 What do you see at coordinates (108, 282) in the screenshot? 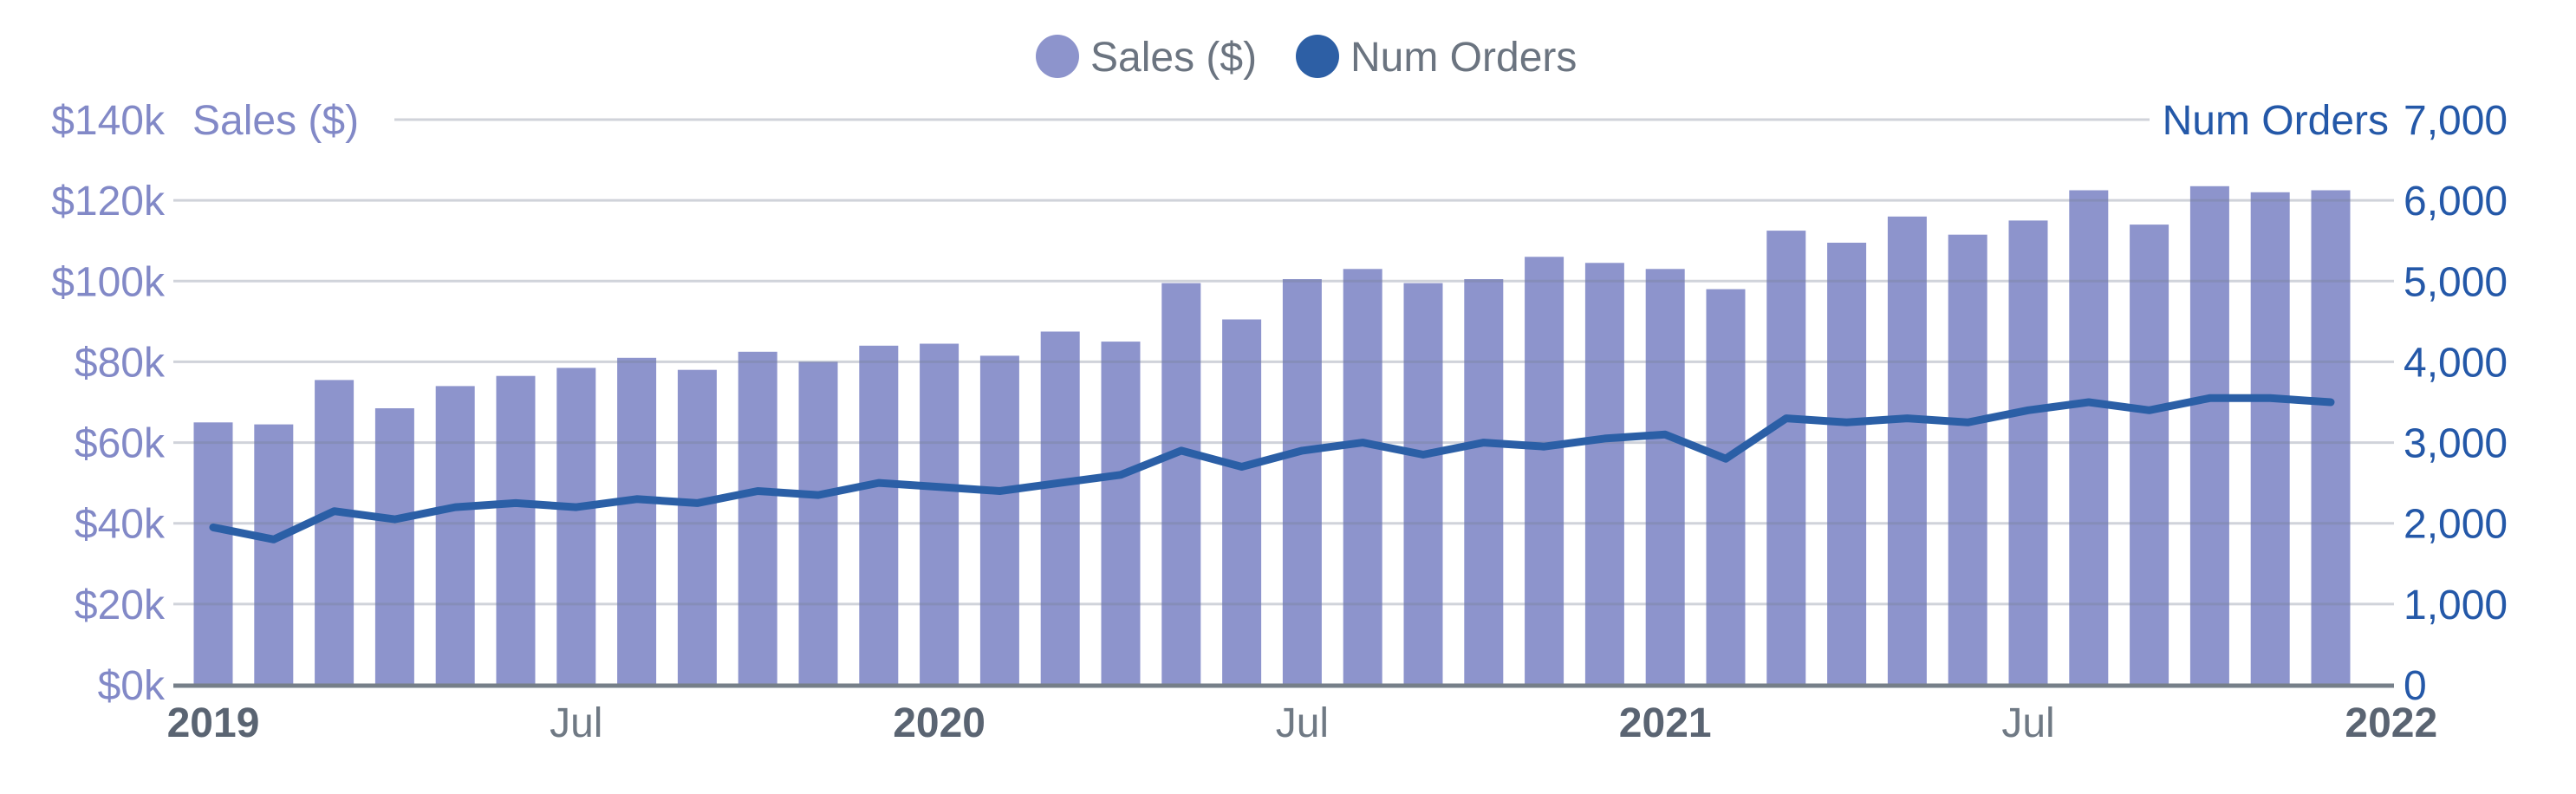
I see `left-axis-tick: $100k` at bounding box center [108, 282].